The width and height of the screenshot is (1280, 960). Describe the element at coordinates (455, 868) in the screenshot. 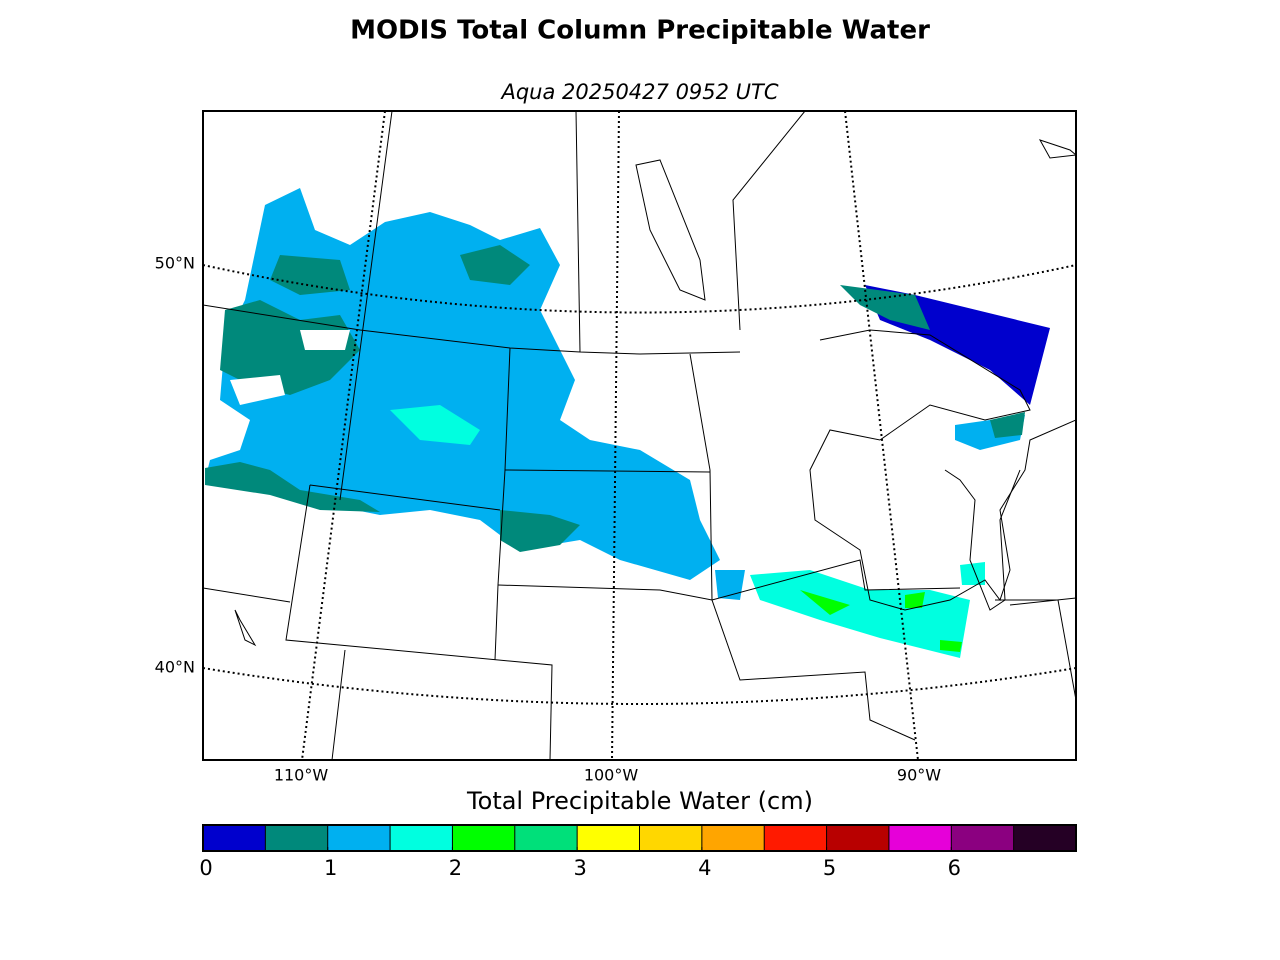

I see `colorbar-tick-label: 2` at that location.